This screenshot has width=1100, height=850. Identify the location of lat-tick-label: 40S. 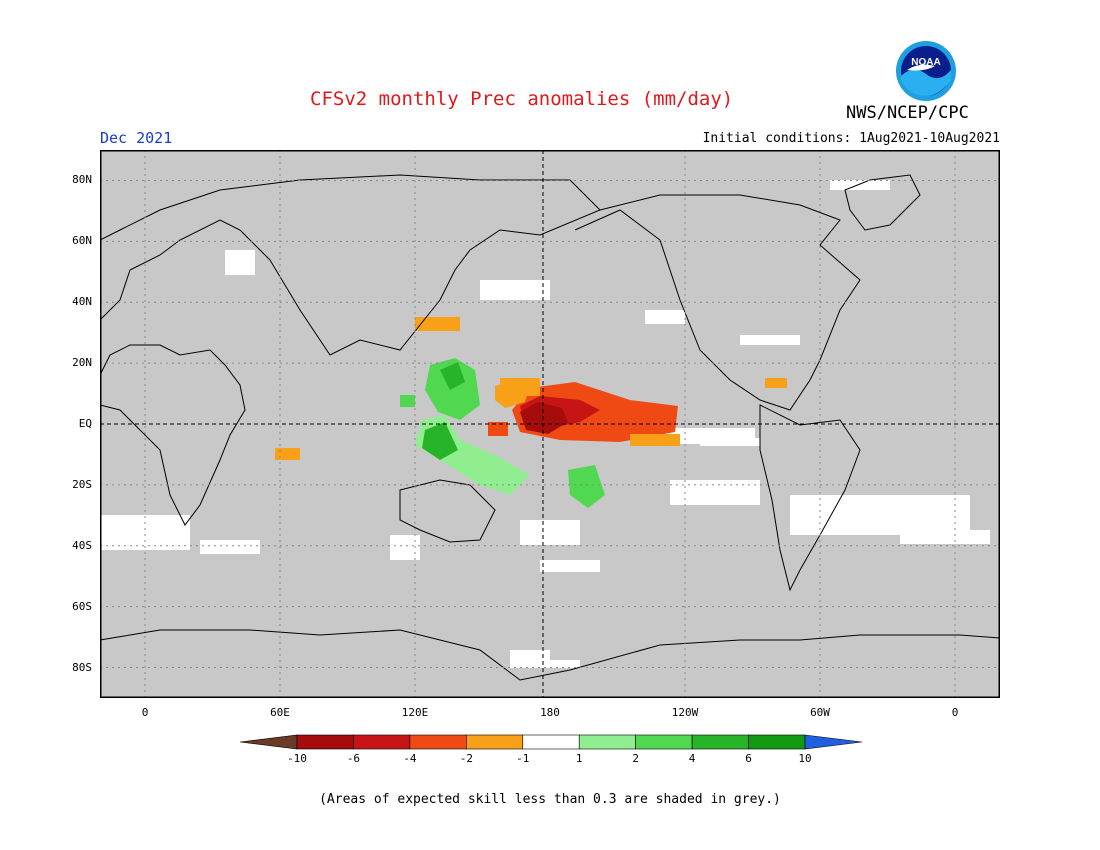
(82, 545).